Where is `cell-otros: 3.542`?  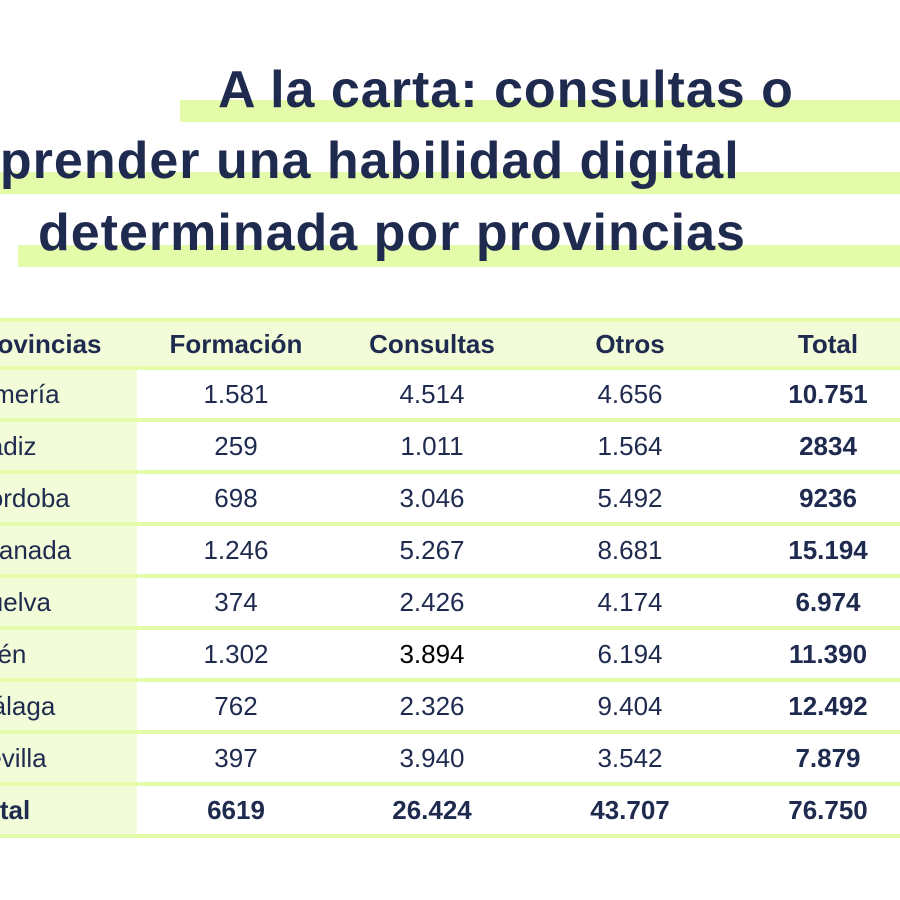
cell-otros: 3.542 is located at coordinates (630, 757).